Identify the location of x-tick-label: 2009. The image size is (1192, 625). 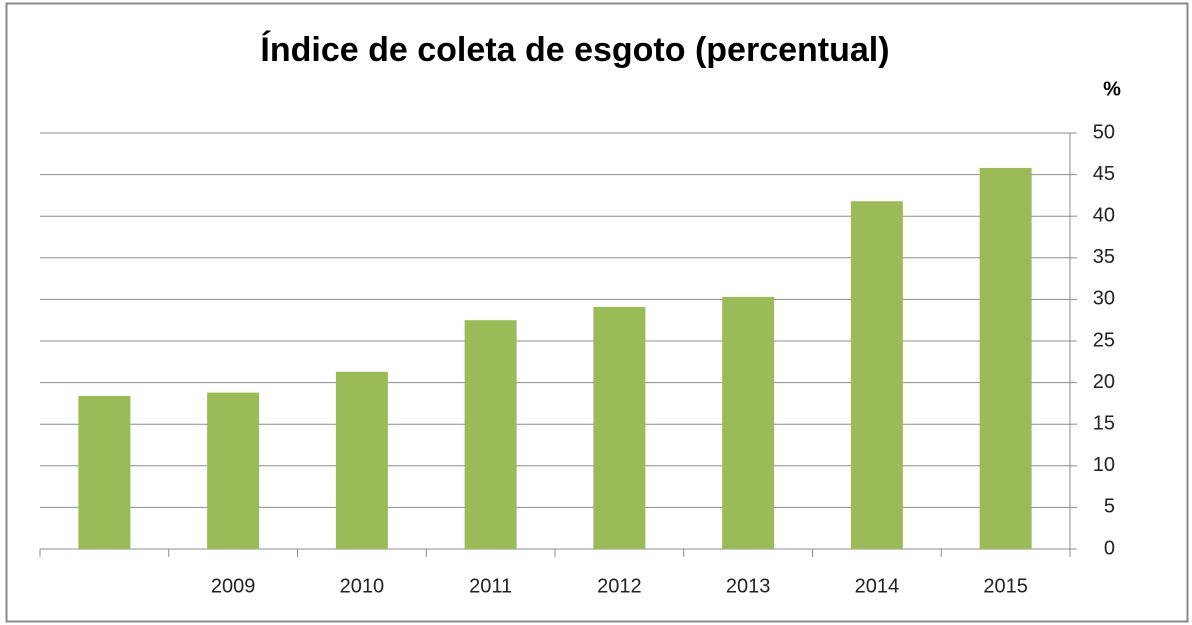
(233, 586).